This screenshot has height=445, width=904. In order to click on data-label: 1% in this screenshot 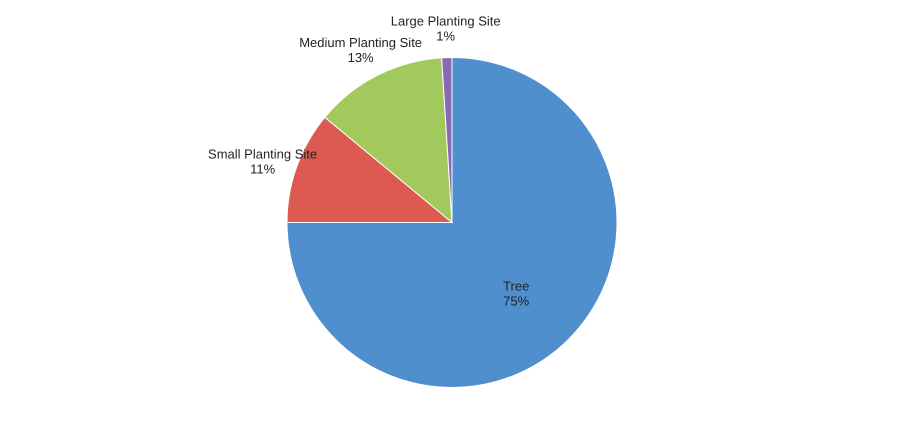, I will do `click(446, 36)`.